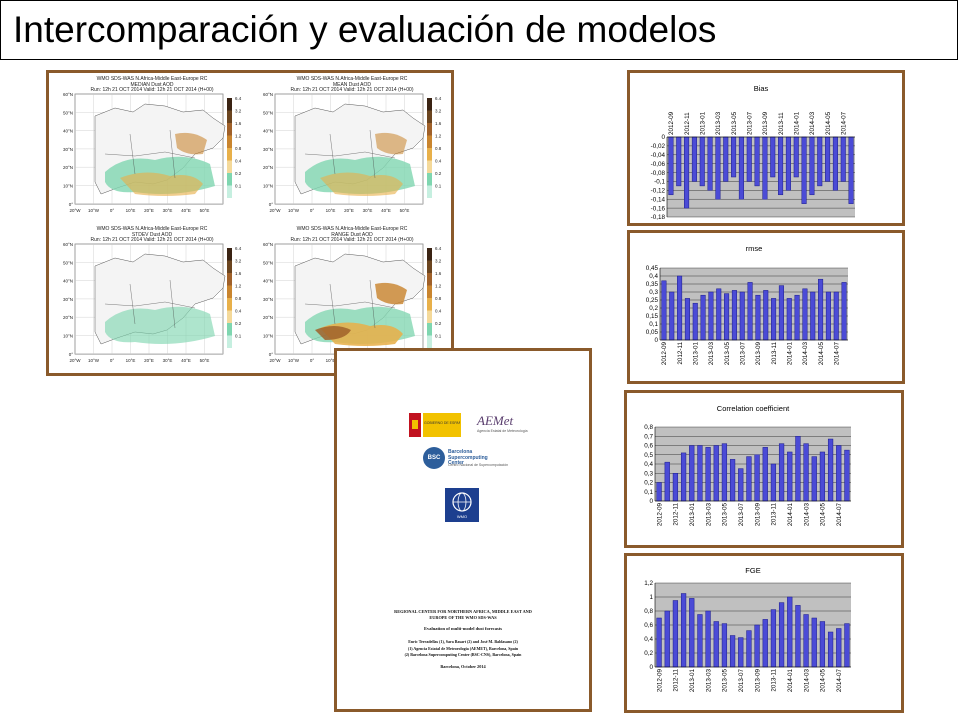 The width and height of the screenshot is (960, 720). Describe the element at coordinates (150, 154) in the screenshot. I see `country-borders` at that location.